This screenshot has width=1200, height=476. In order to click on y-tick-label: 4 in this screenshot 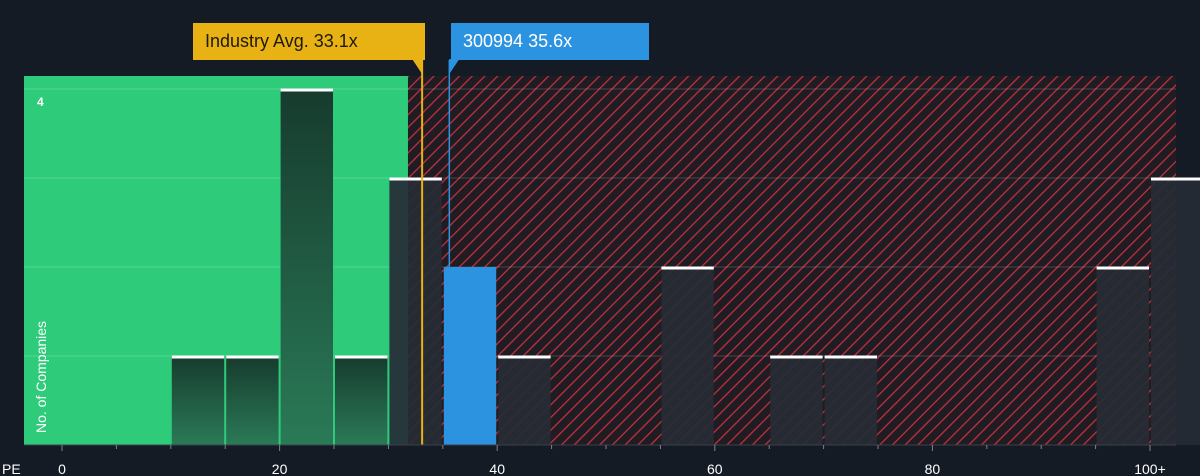, I will do `click(40, 102)`.